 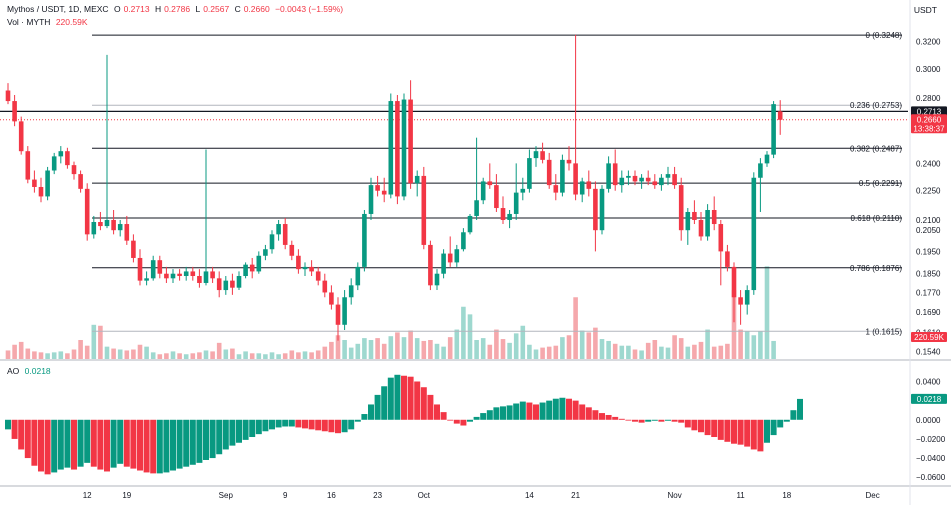 I want to click on volume-label: Vol · MYTH, so click(x=29, y=22).